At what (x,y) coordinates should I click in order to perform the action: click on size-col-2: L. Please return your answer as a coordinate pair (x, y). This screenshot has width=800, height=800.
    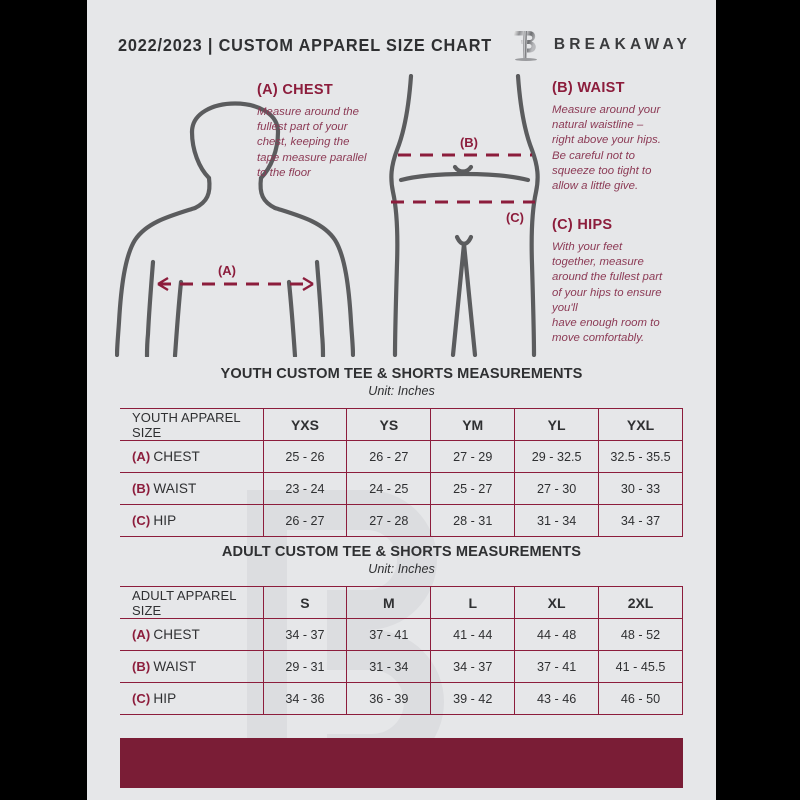
    Looking at the image, I should click on (472, 602).